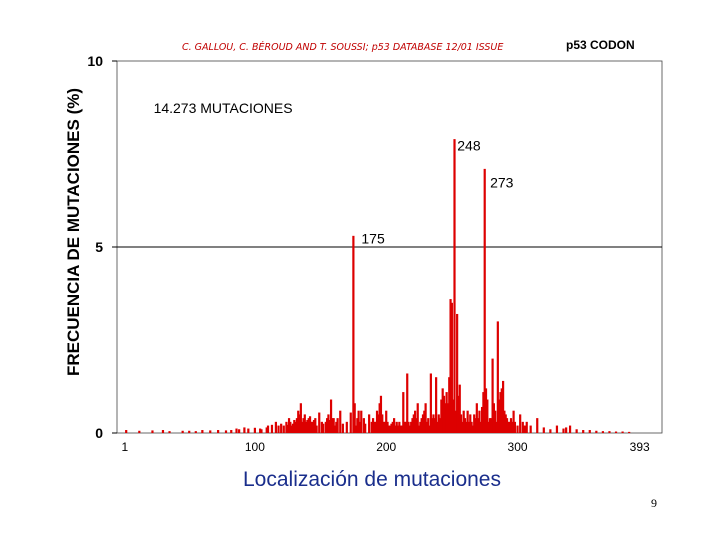 The image size is (720, 540). What do you see at coordinates (95, 61) in the screenshot?
I see `y-tick-label-10: 10` at bounding box center [95, 61].